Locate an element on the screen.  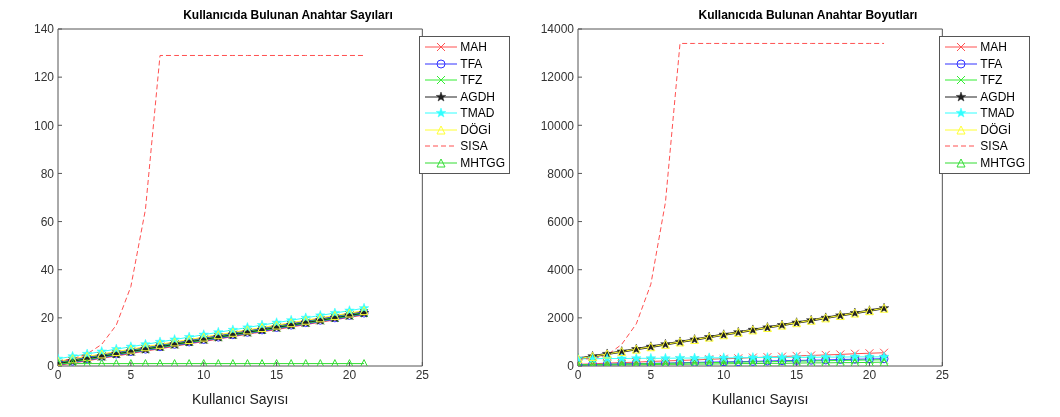
y-tick-label: 6000 is located at coordinates (561, 221).